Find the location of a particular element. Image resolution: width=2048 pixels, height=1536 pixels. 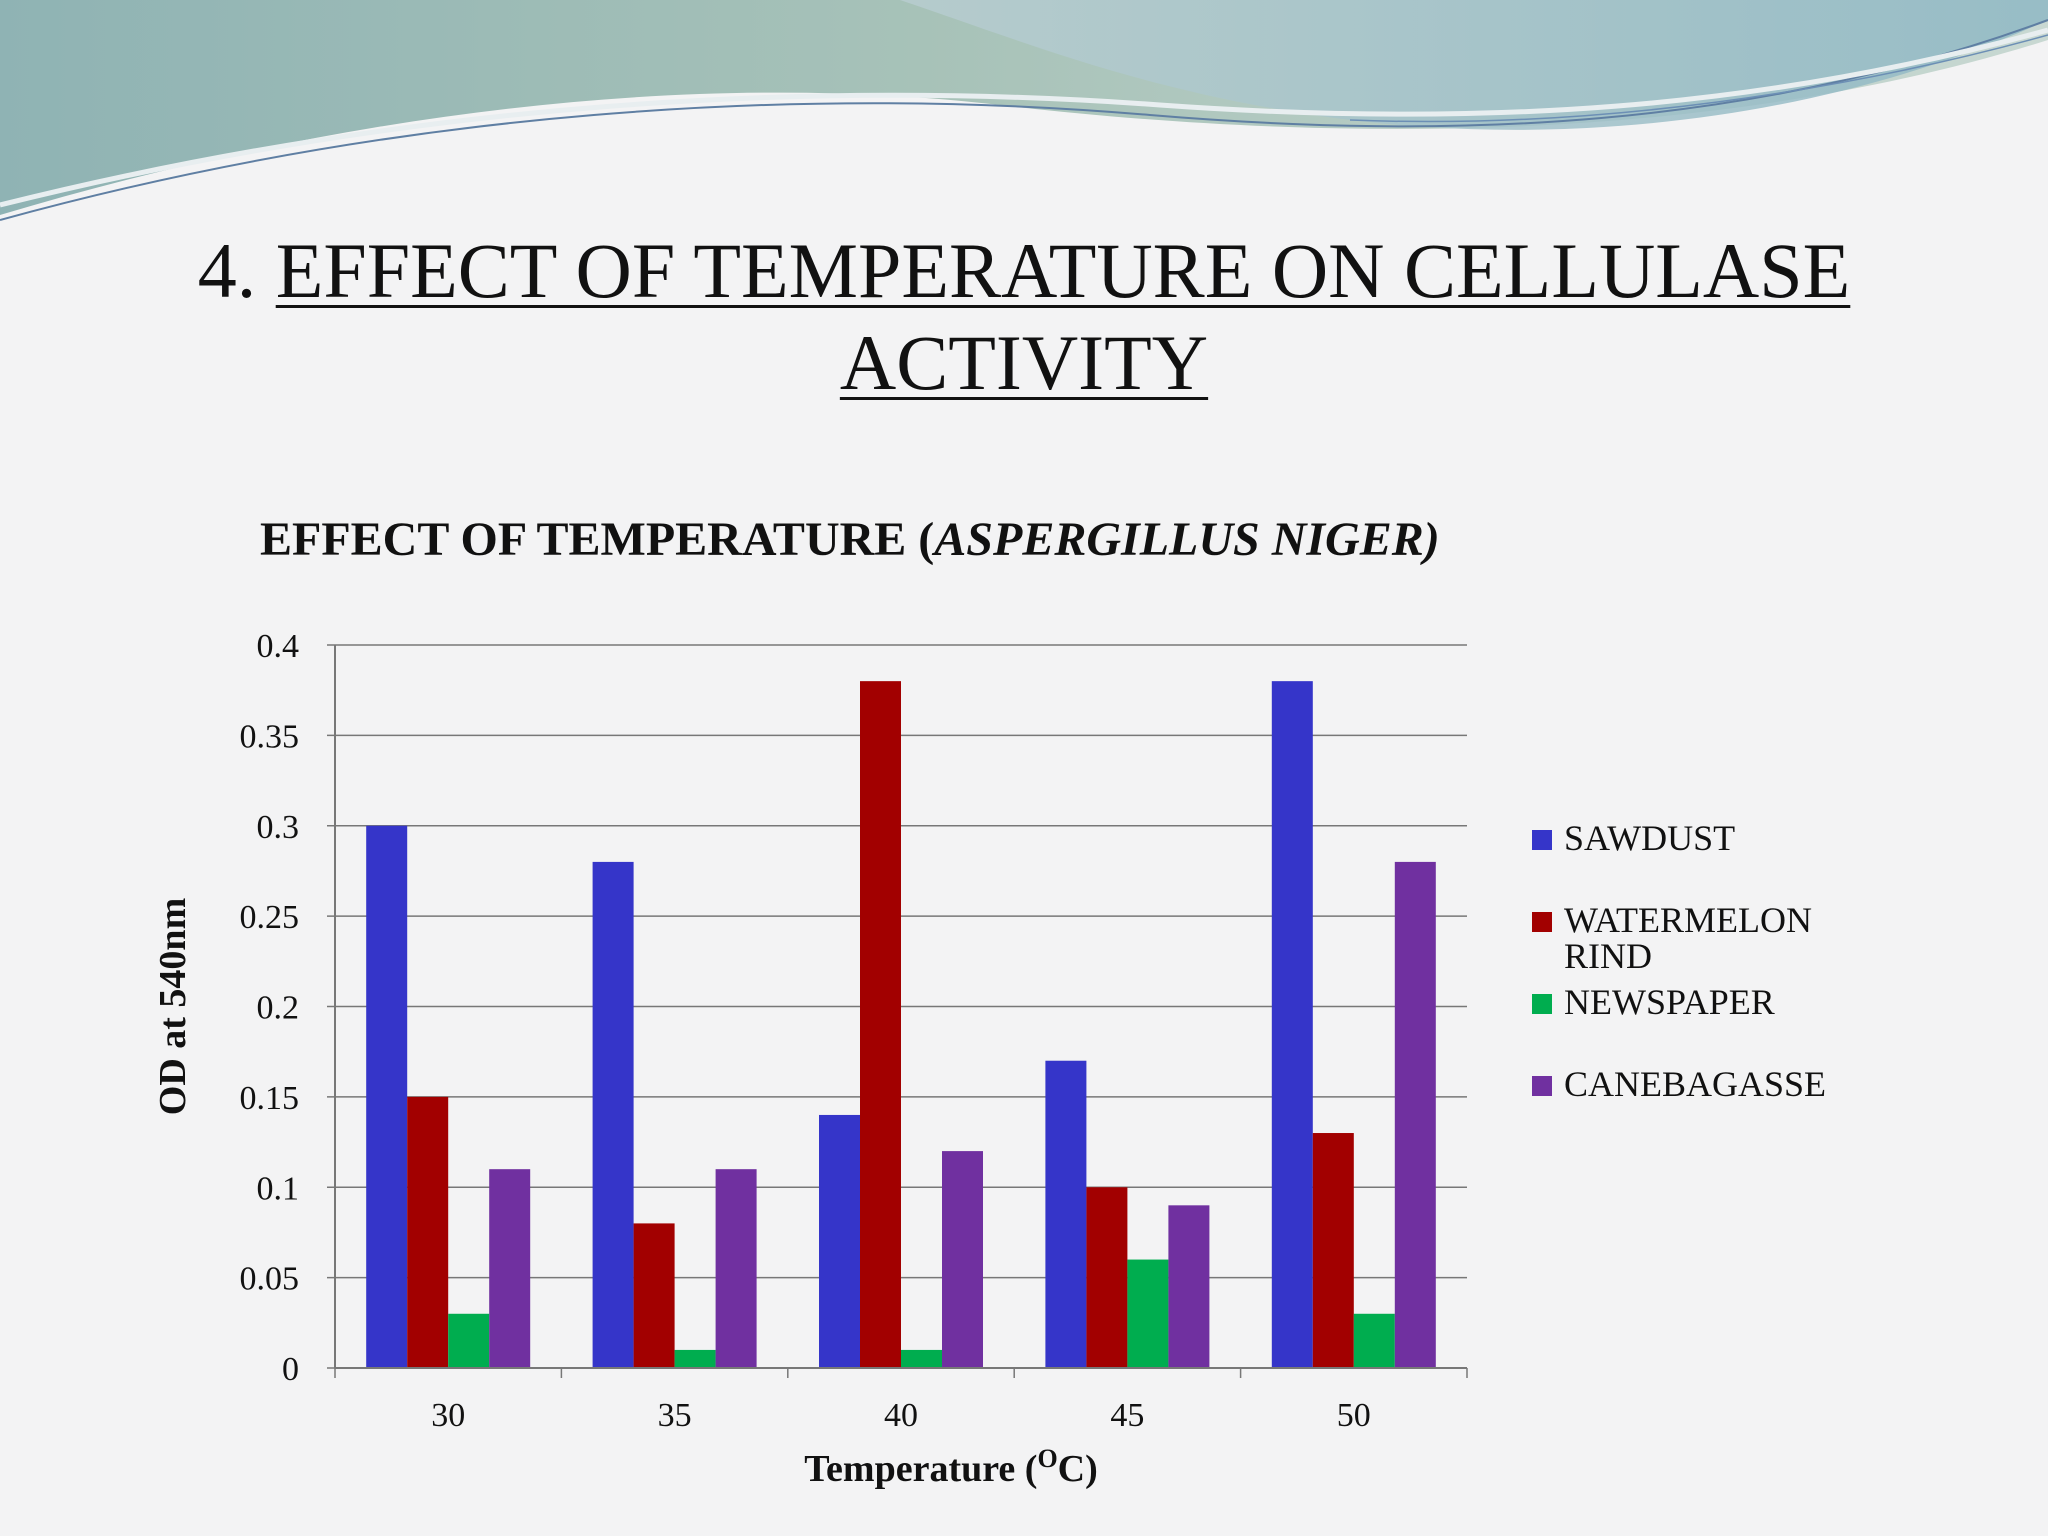

slide-title-prefix: 4. is located at coordinates (236, 270).